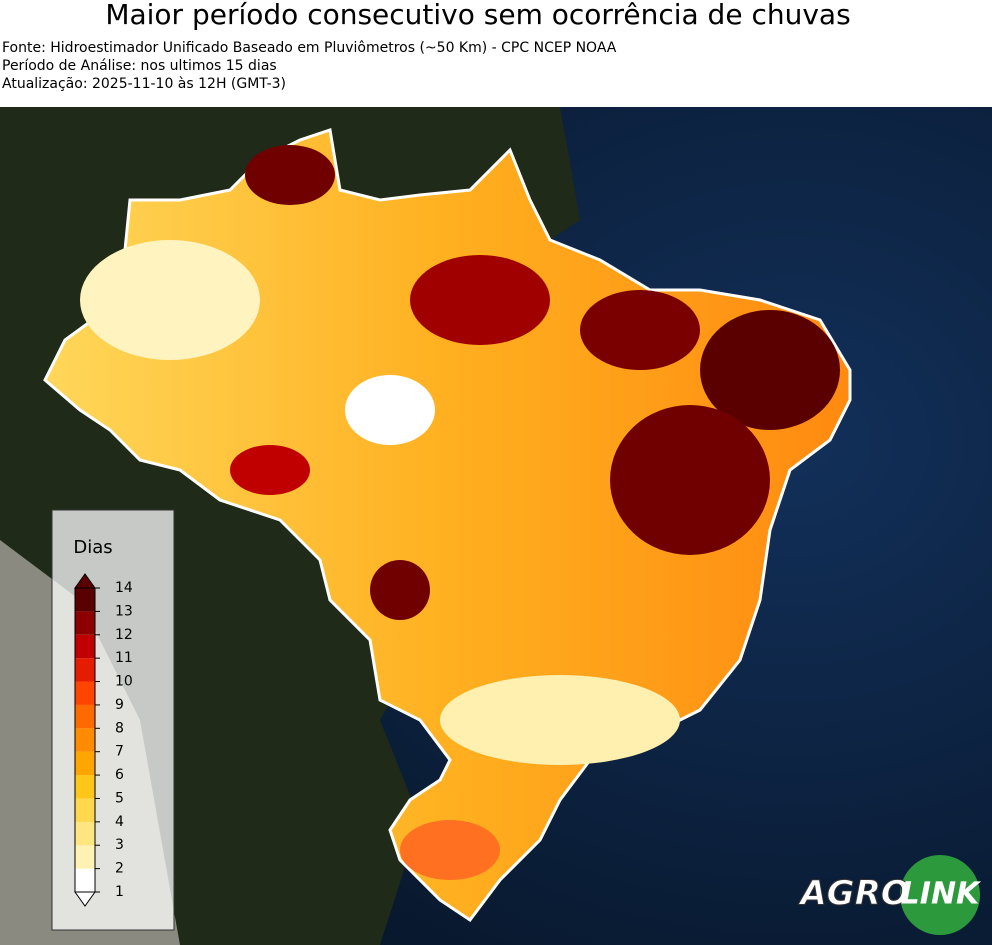 This screenshot has height=945, width=992. Describe the element at coordinates (124, 588) in the screenshot. I see `tick-label: 14` at that location.